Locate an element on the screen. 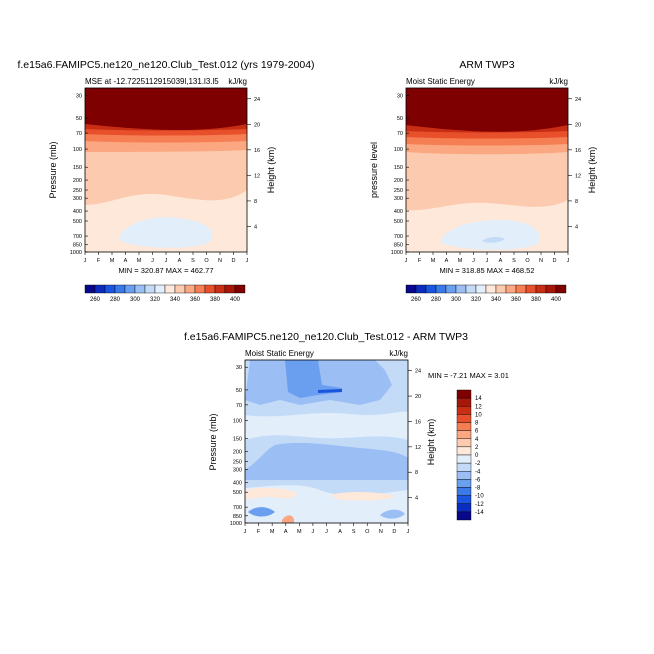 This screenshot has width=654, height=654. contour-field is located at coordinates (326, 441).